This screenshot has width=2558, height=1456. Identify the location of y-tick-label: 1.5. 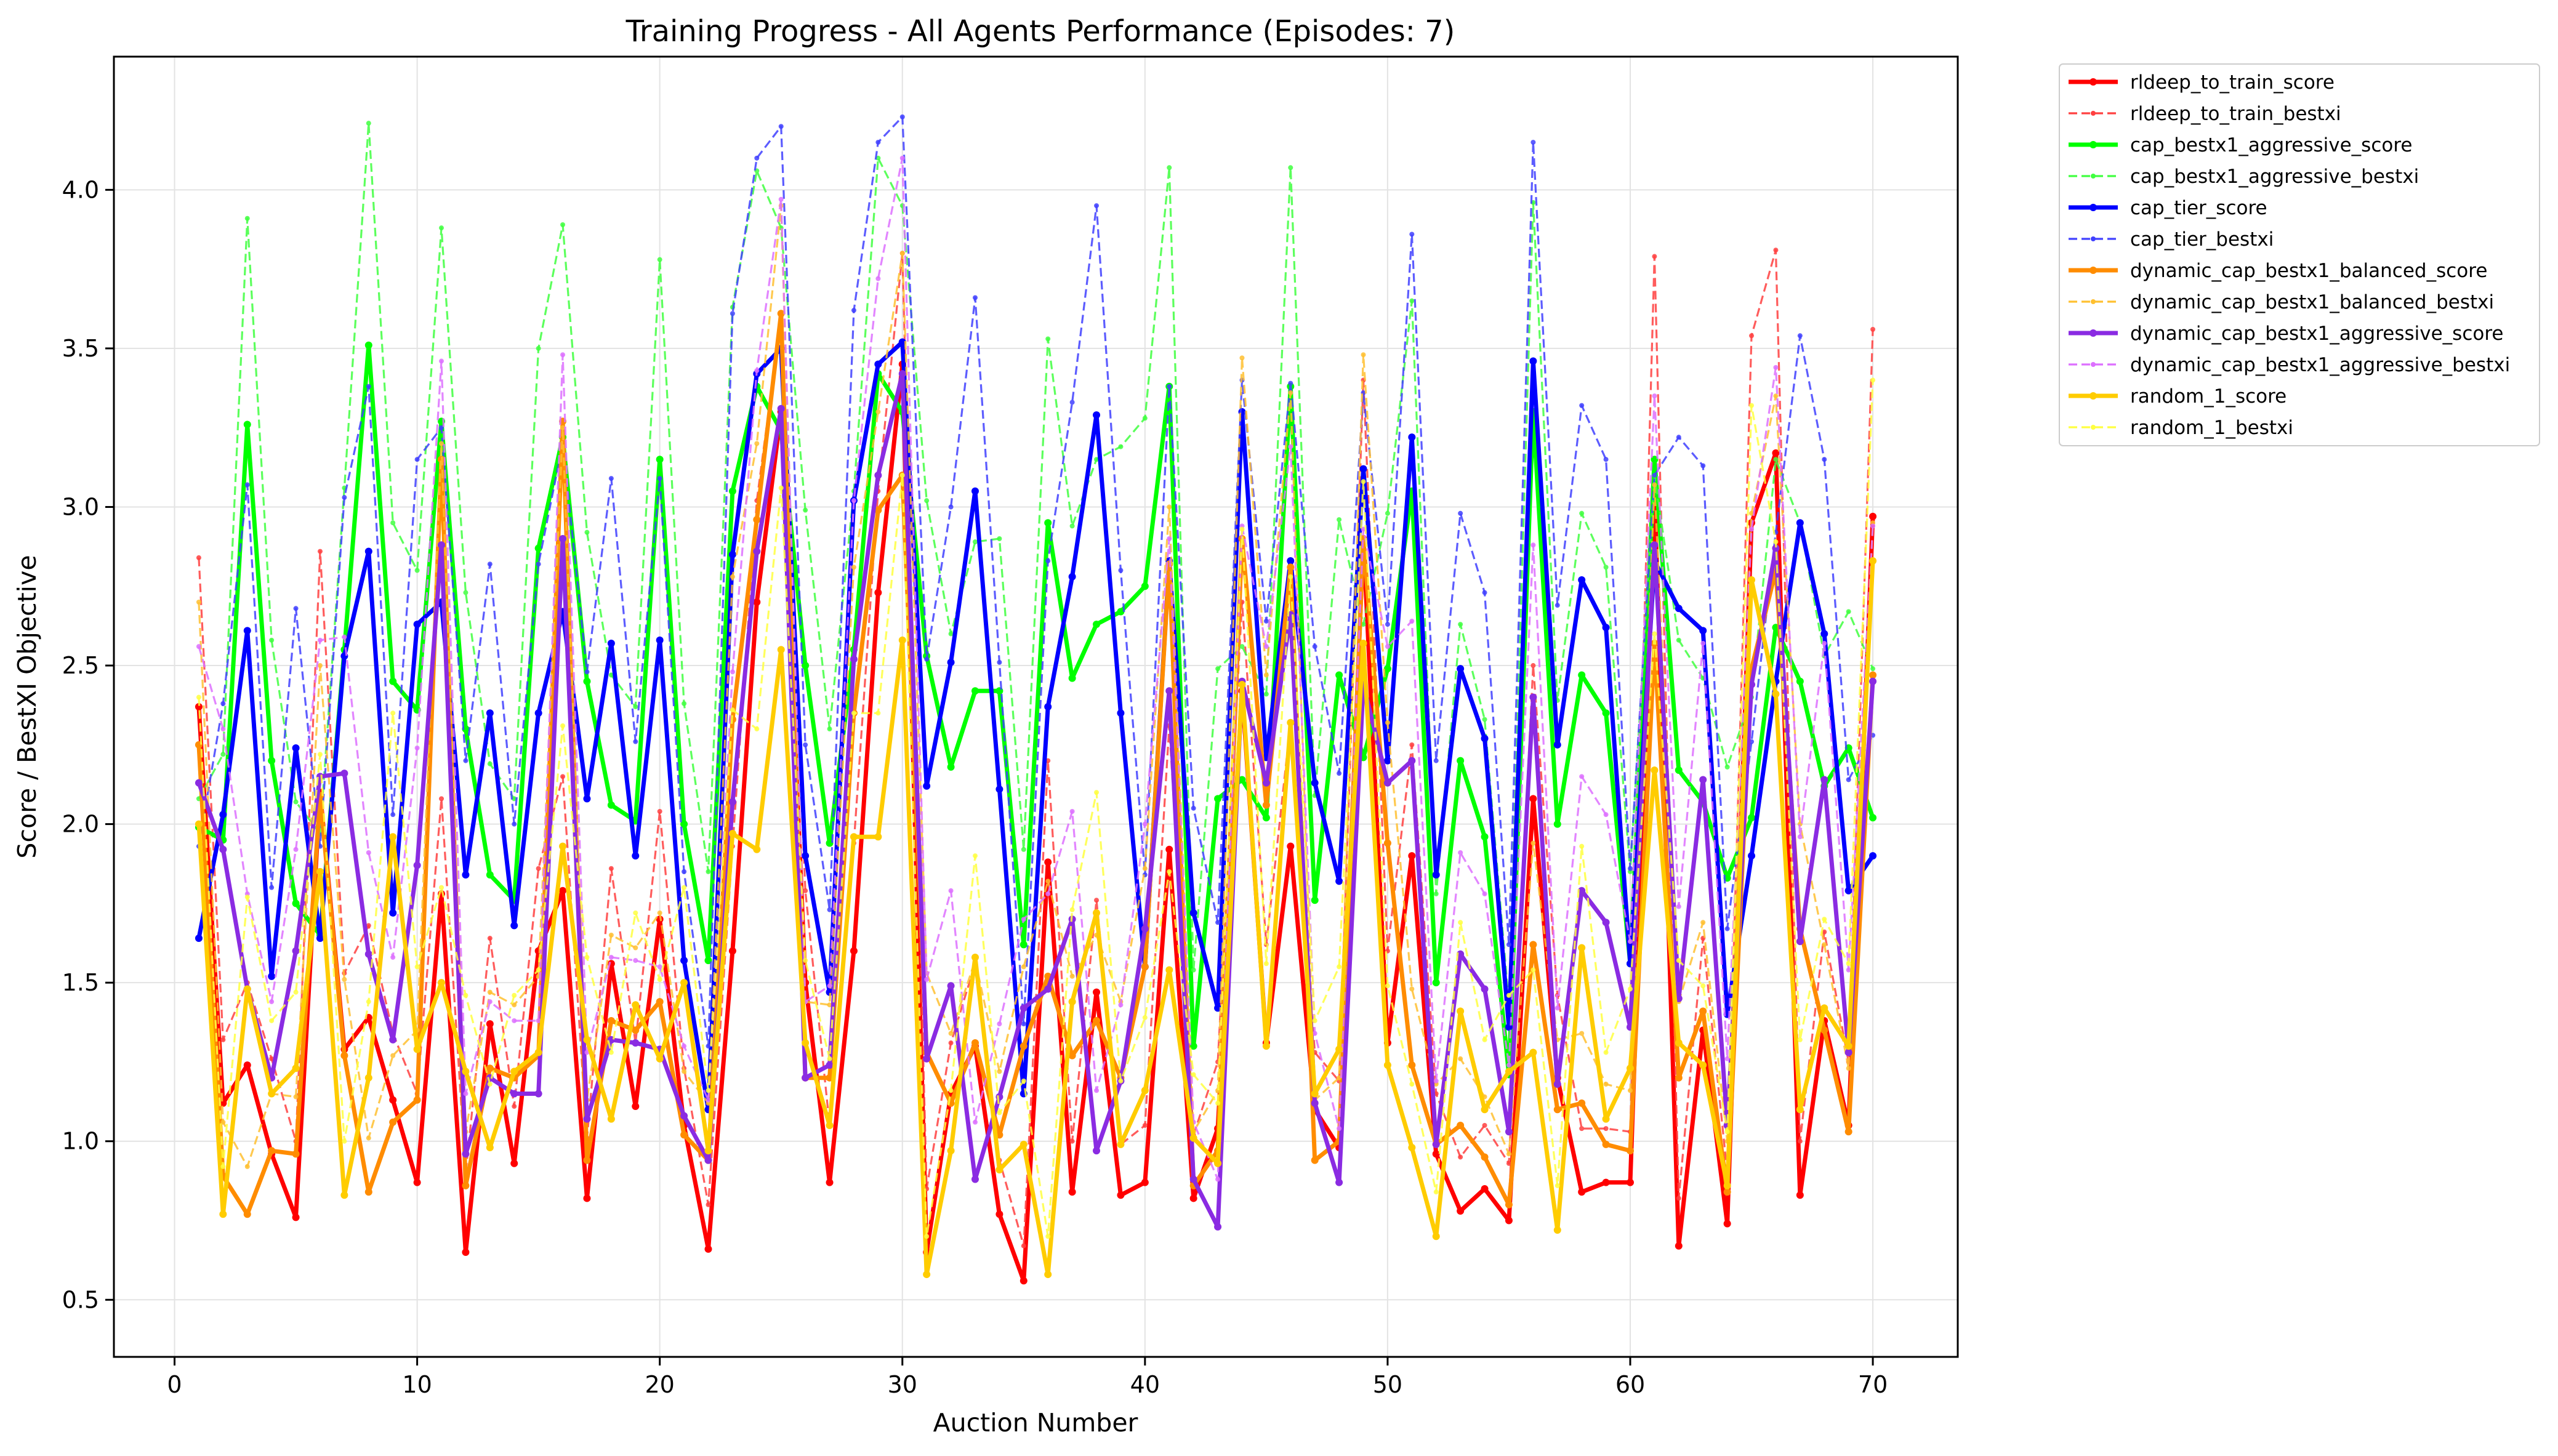
(80, 983).